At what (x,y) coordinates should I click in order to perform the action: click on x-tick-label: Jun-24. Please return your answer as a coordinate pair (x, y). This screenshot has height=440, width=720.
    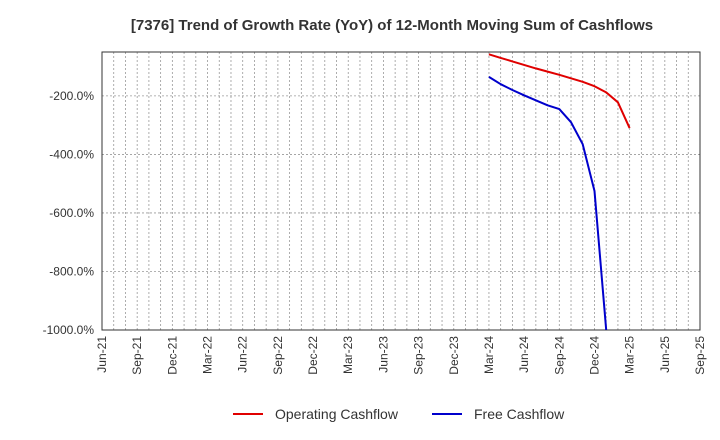
    Looking at the image, I should click on (524, 354).